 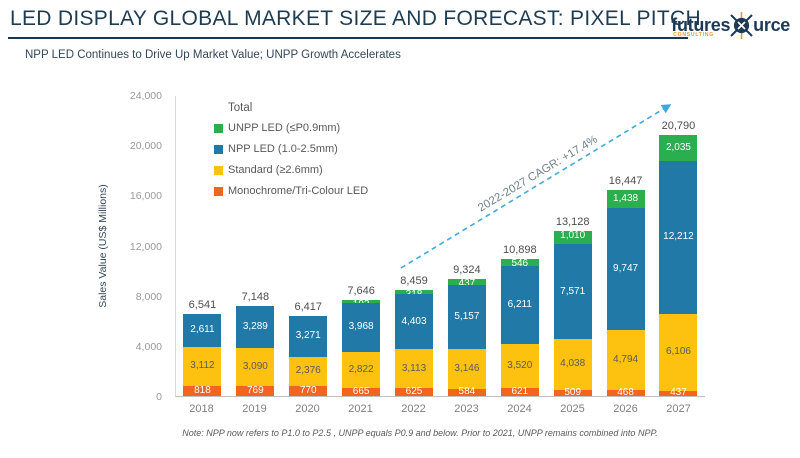 What do you see at coordinates (202, 366) in the screenshot?
I see `bar-segment-standard: 3,112` at bounding box center [202, 366].